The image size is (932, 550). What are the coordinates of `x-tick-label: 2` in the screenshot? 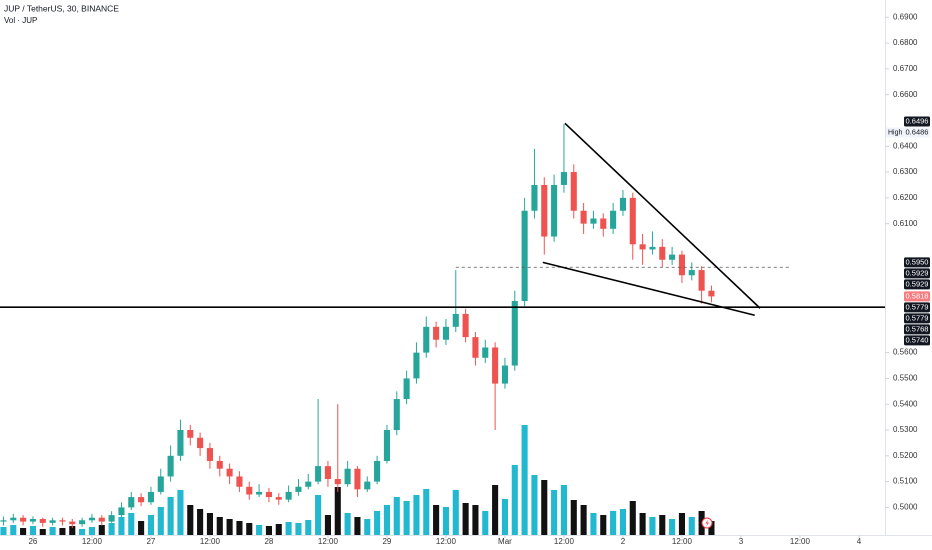 It's located at (623, 541).